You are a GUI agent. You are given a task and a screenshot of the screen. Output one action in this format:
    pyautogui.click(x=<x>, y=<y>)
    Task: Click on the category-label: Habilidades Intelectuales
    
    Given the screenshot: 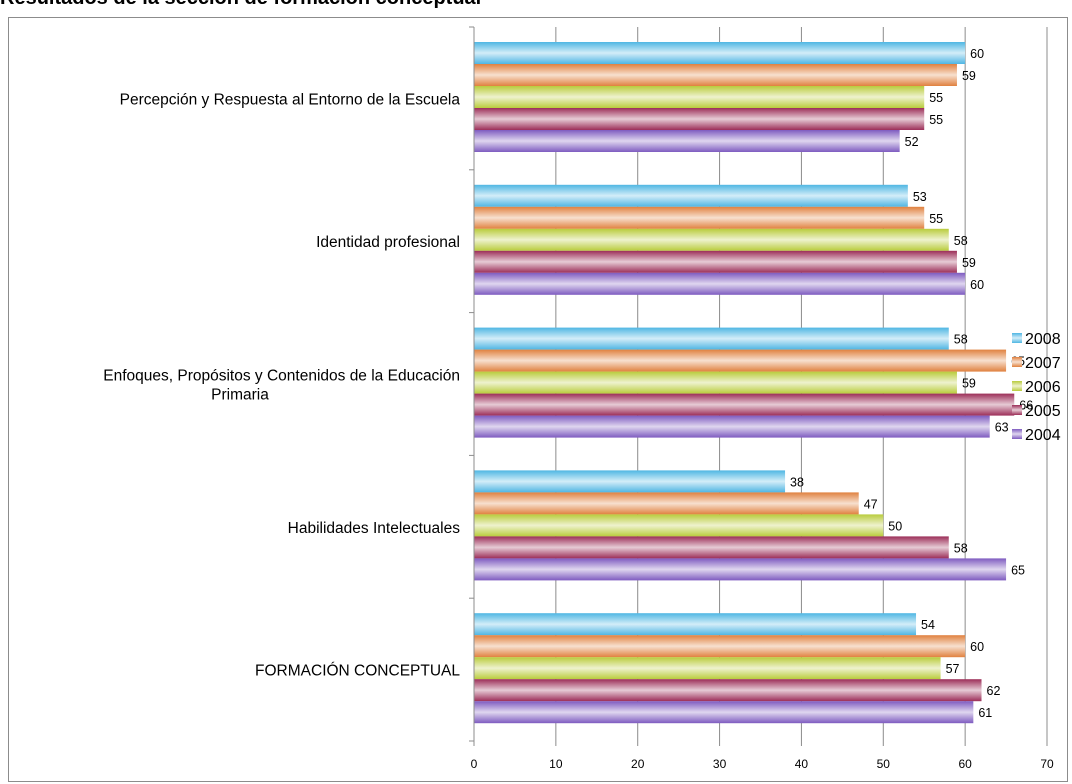 What is the action you would take?
    pyautogui.click(x=374, y=528)
    